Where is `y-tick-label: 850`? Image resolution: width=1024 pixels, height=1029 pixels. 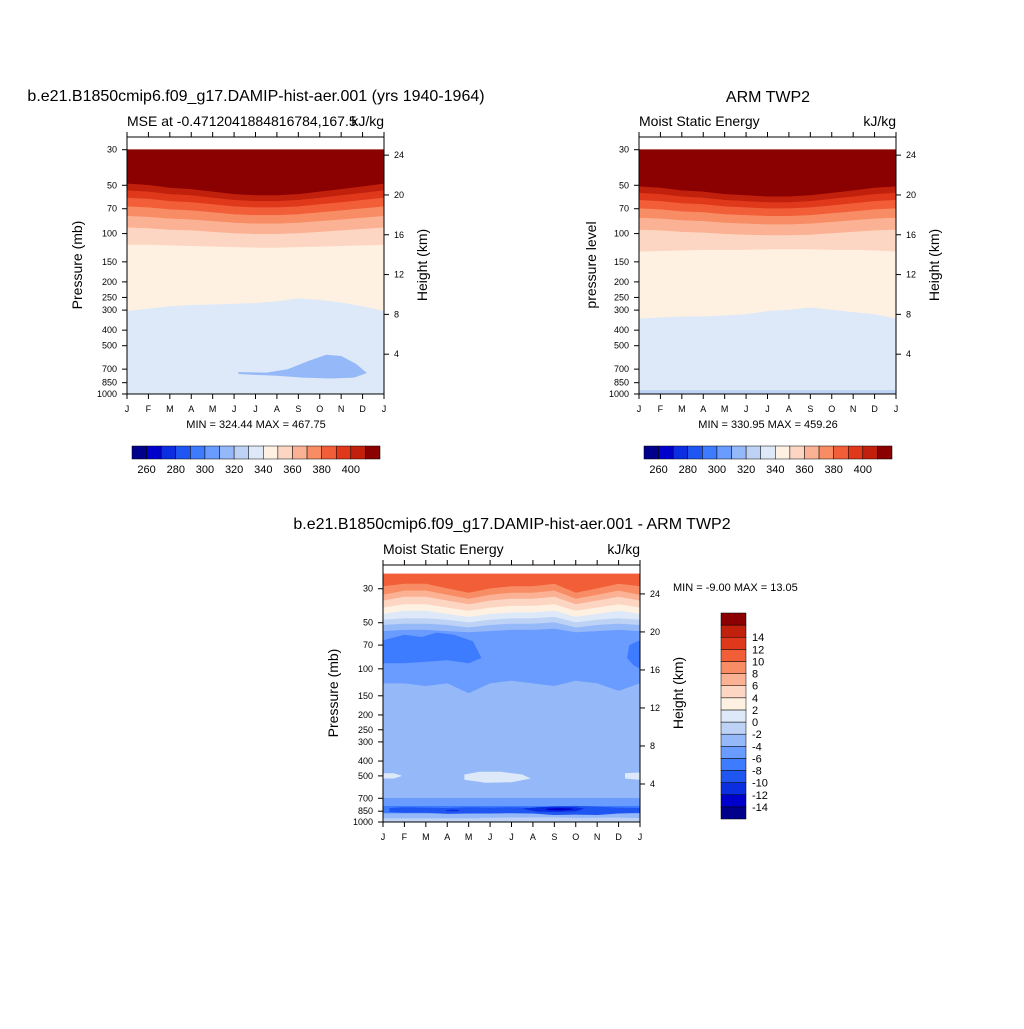
y-tick-label: 850 is located at coordinates (109, 383).